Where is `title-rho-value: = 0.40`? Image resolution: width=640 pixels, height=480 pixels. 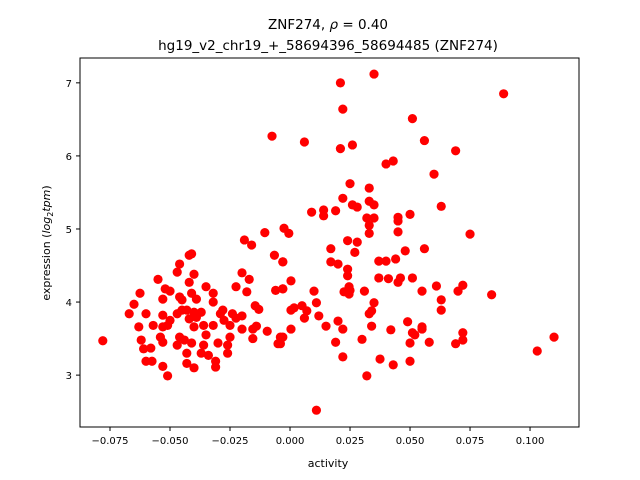 title-rho-value: = 0.40 is located at coordinates (363, 25).